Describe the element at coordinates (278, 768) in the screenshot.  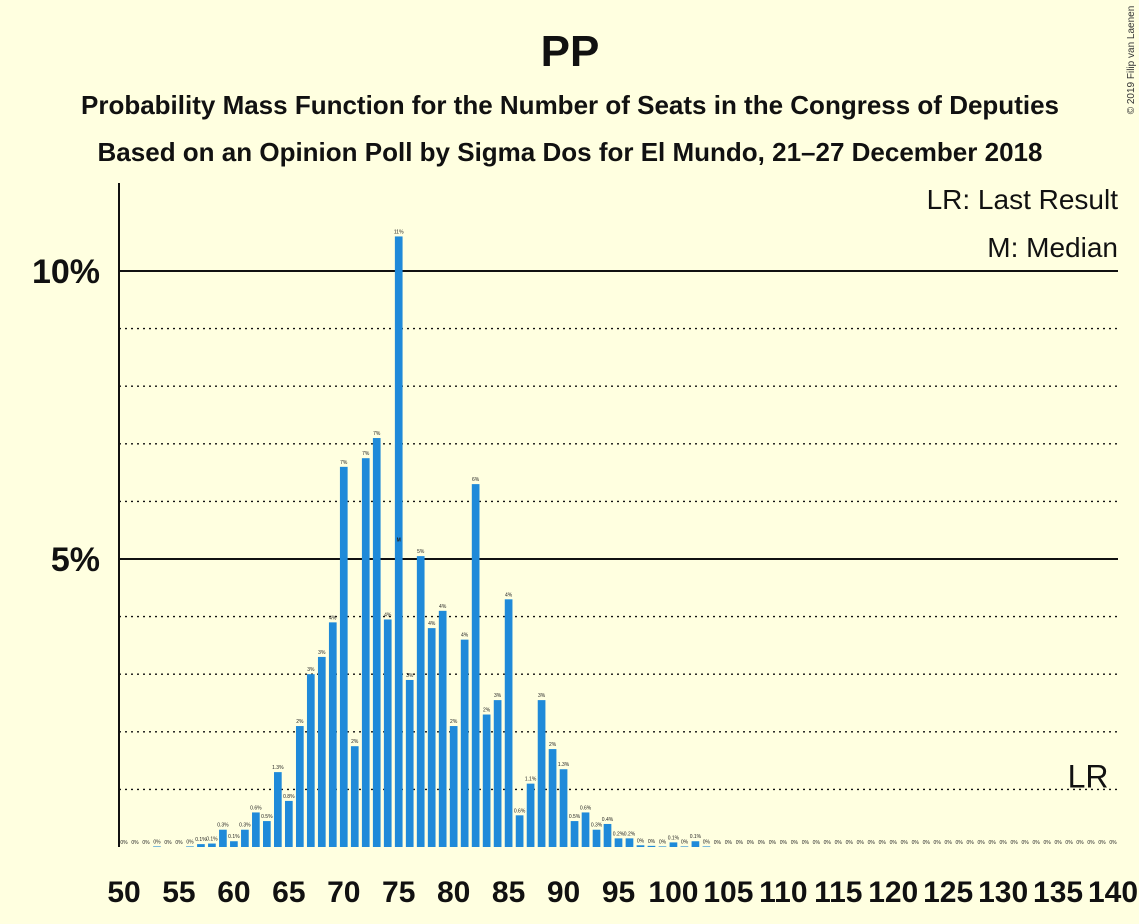
I see `data-label-seat-64: 1.3%` at that location.